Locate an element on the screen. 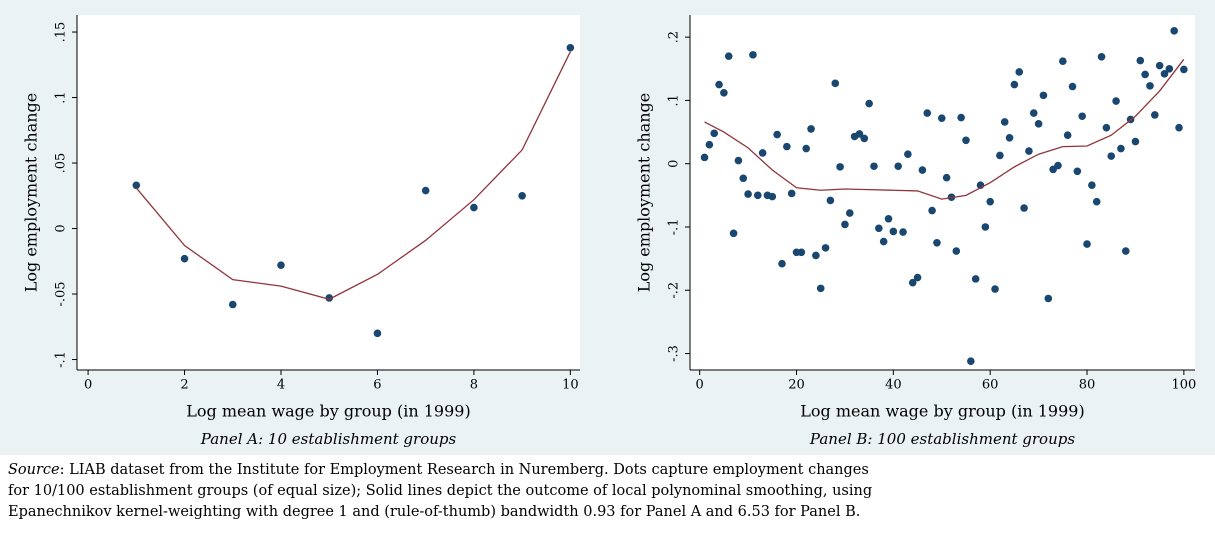 The height and width of the screenshot is (545, 1215). panel-caption: Panel A: 10 establishment groups is located at coordinates (328, 439).